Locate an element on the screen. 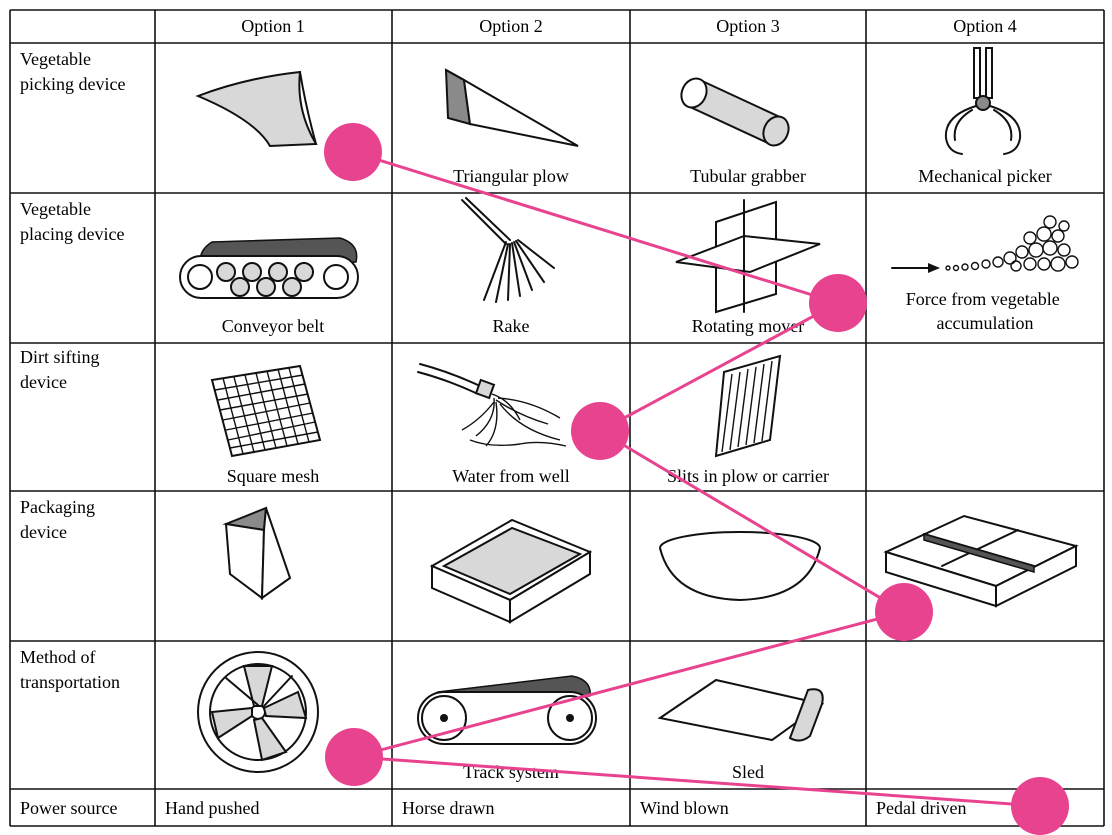  sled-icon is located at coordinates (741, 710).